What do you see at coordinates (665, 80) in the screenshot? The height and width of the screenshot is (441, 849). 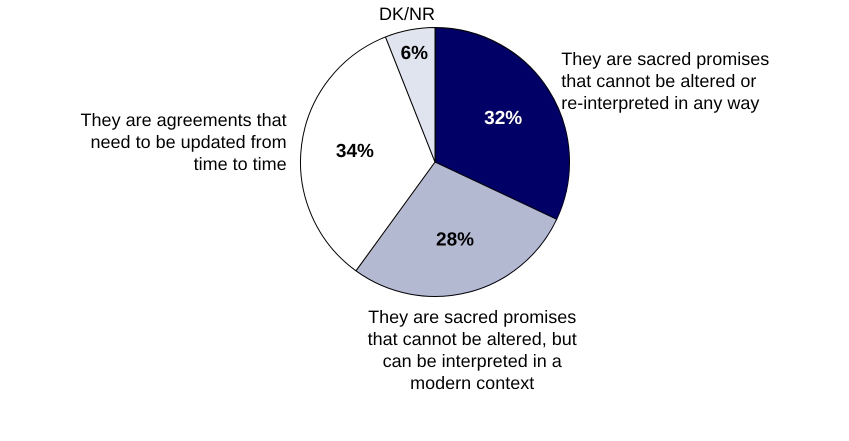 I see `slice-label: They are sacred promises that cannot be altered or re-interpreted in any way` at bounding box center [665, 80].